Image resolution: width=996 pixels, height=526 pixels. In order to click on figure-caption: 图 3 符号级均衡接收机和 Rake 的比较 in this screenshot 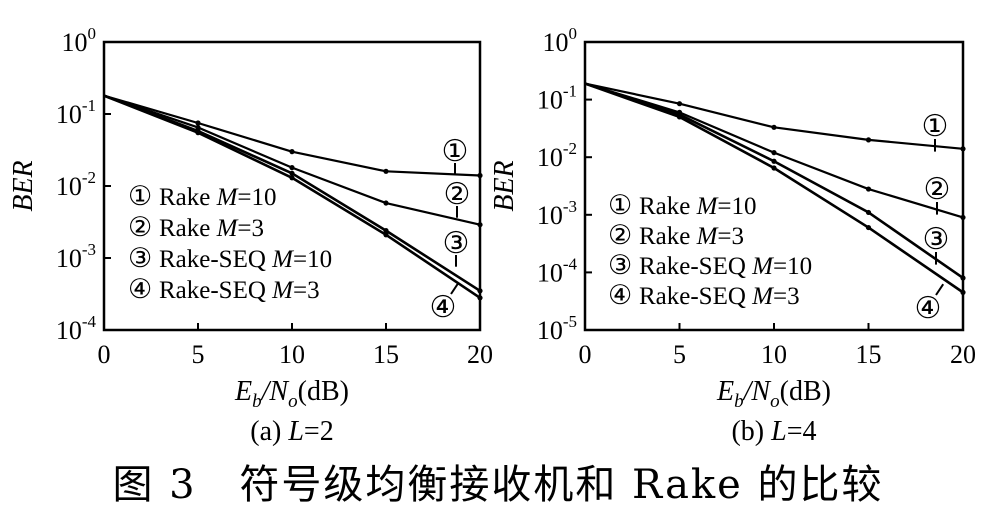, I will do `click(498, 481)`.